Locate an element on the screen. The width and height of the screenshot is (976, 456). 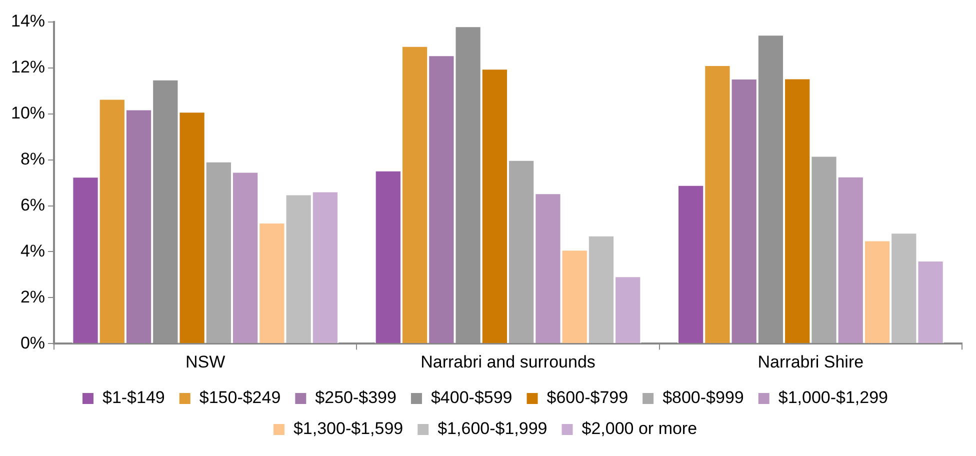
legend-label: $1,000-$1,299 is located at coordinates (833, 398).